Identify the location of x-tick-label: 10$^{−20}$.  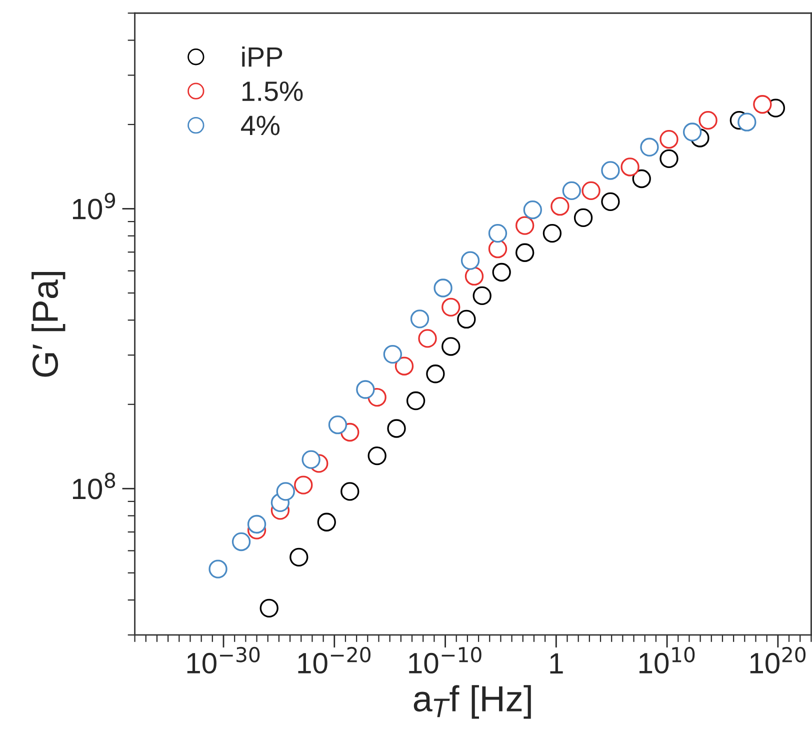
(334, 660).